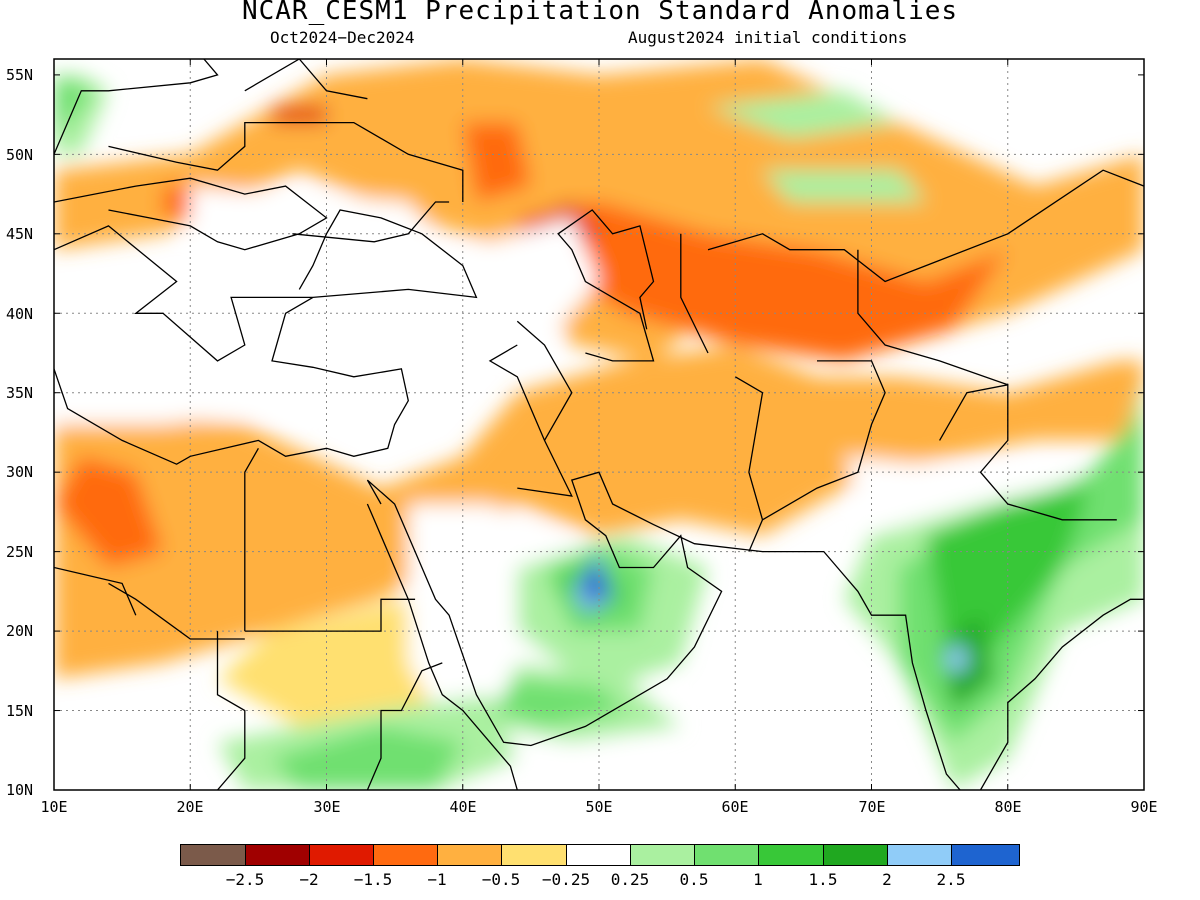 This screenshot has height=900, width=1200. What do you see at coordinates (501, 879) in the screenshot?
I see `colorbar-label: −0.5` at bounding box center [501, 879].